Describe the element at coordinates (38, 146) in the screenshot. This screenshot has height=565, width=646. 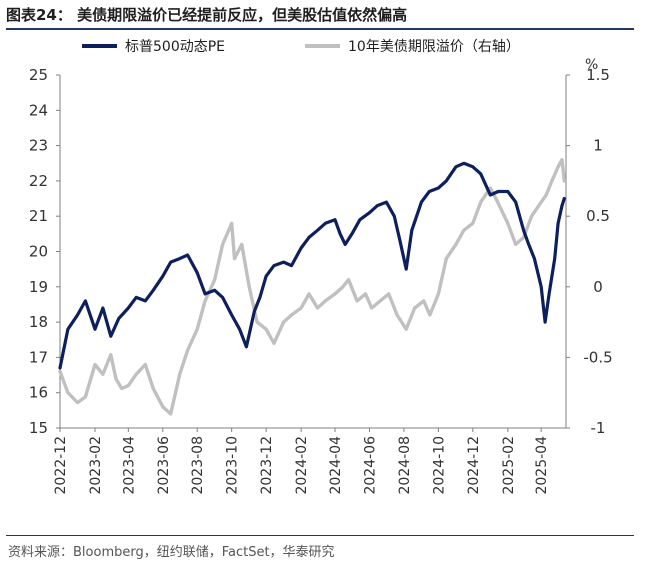
I see `left-tick-label: 23` at that location.